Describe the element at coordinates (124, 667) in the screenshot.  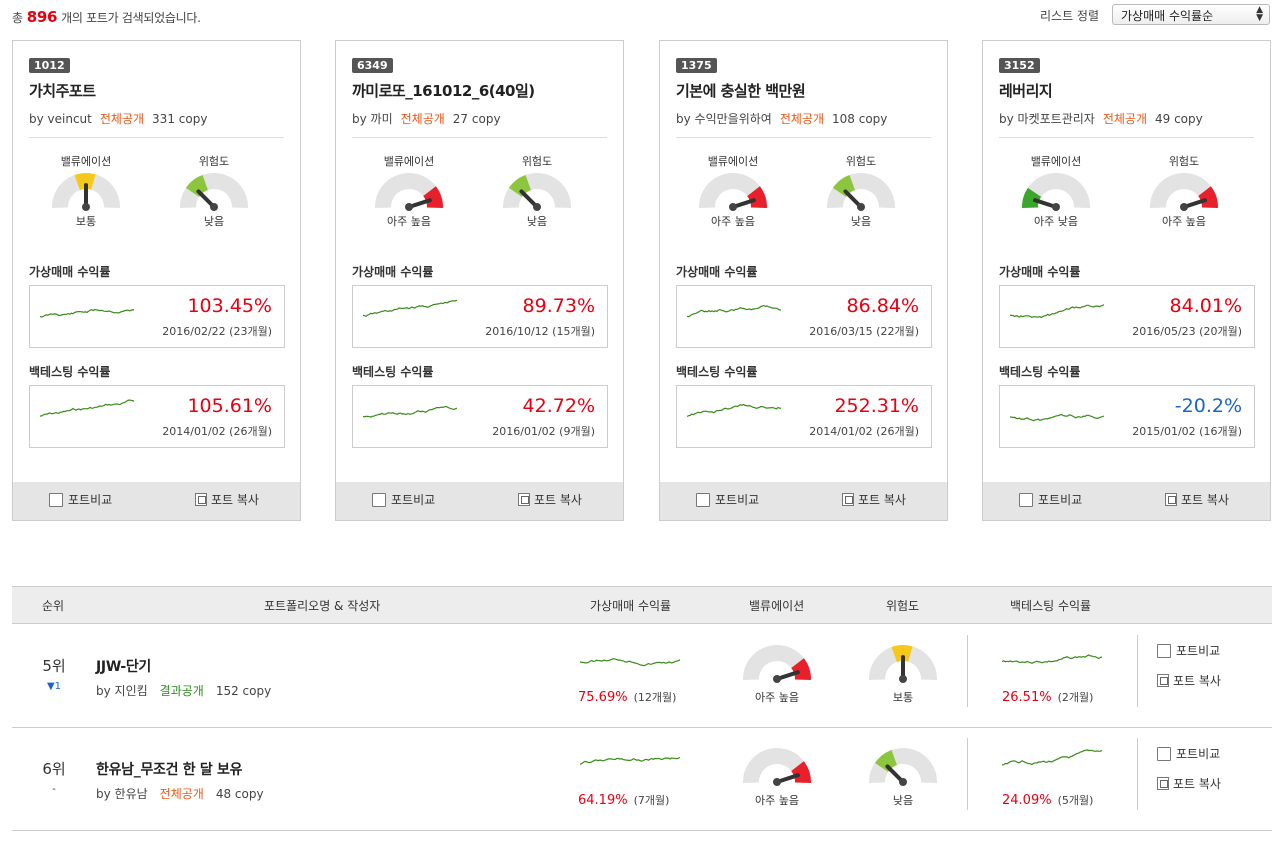
I see `portfolio-name: JJW-단기` at that location.